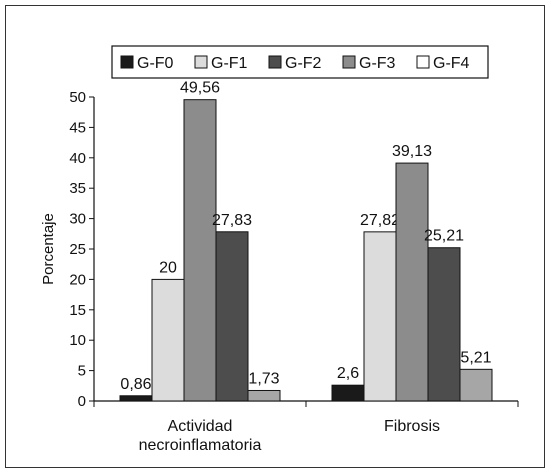 The height and width of the screenshot is (475, 552). What do you see at coordinates (200, 250) in the screenshot?
I see `bar-g-f2-actividad` at bounding box center [200, 250].